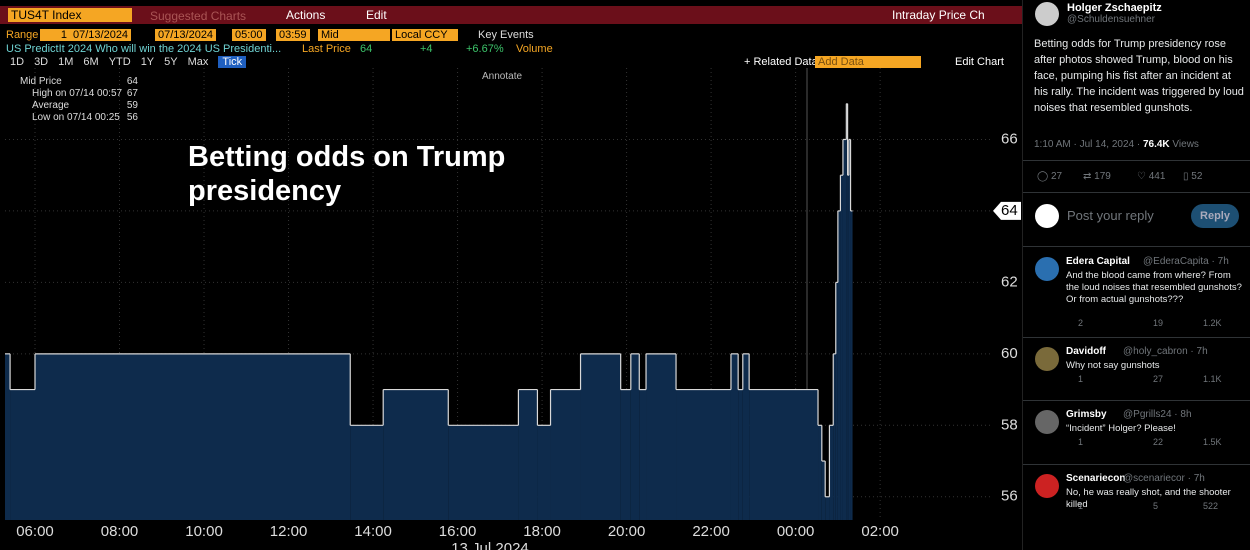 The width and height of the screenshot is (1250, 550). I want to click on period-button: Tick, so click(232, 62).